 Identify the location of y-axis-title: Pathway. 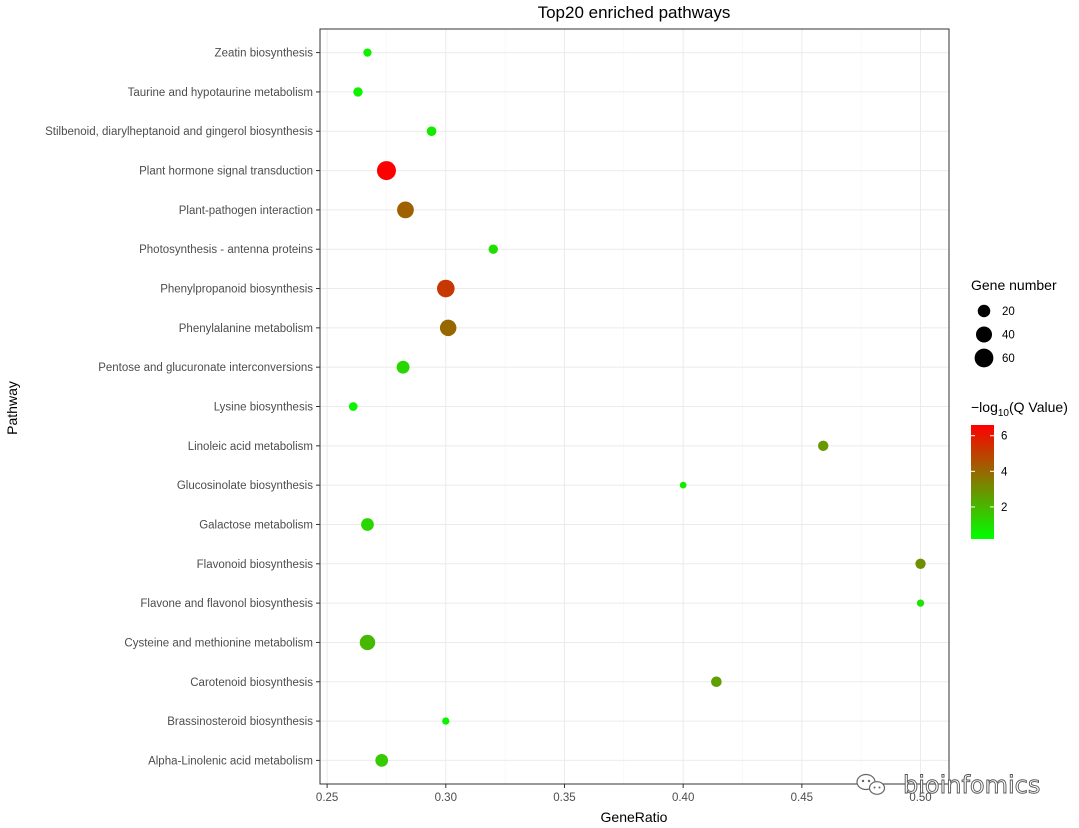
(12, 408).